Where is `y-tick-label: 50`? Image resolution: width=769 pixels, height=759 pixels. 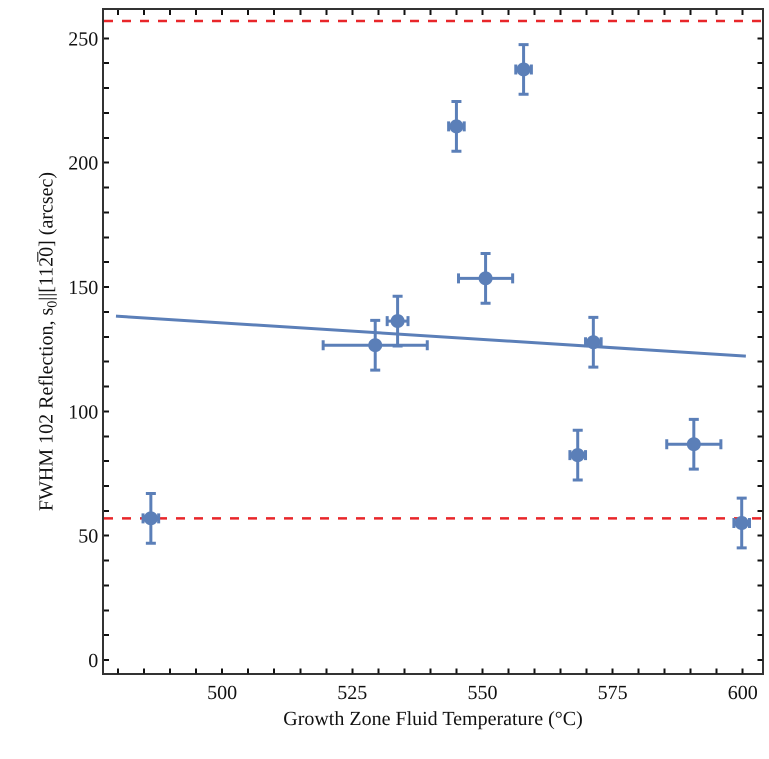
y-tick-label: 50 is located at coordinates (88, 537).